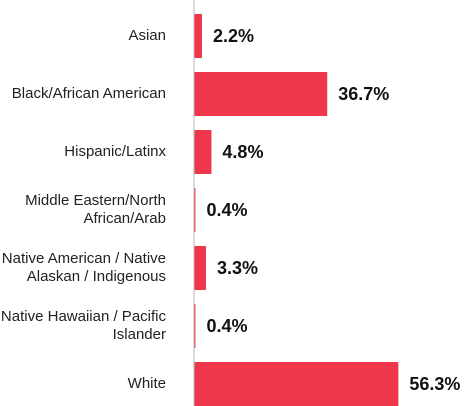 The width and height of the screenshot is (469, 406). Describe the element at coordinates (95, 209) in the screenshot. I see `category-label: Middle Eastern/North African/Arab` at that location.